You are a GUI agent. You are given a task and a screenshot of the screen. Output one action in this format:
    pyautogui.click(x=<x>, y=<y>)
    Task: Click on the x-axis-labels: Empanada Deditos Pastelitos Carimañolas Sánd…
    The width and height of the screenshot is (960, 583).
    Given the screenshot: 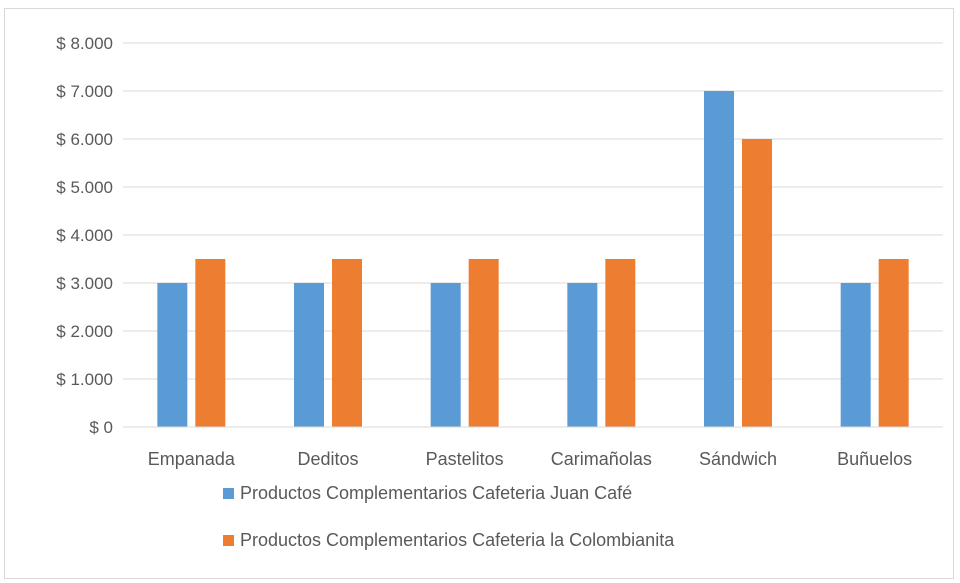 What is the action you would take?
    pyautogui.click(x=530, y=459)
    